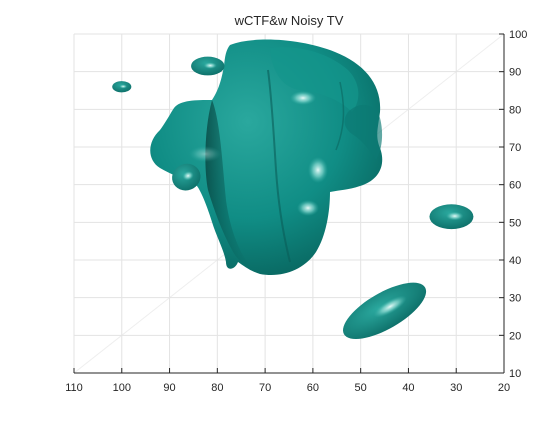  What do you see at coordinates (169, 388) in the screenshot?
I see `x-tick-label: 90` at bounding box center [169, 388].